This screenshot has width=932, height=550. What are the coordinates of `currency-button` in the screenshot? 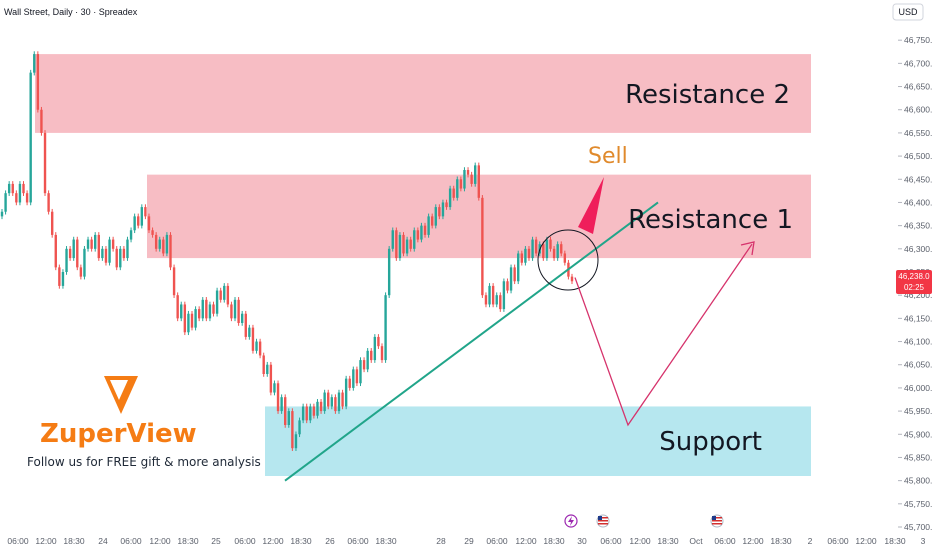 It's located at (908, 12).